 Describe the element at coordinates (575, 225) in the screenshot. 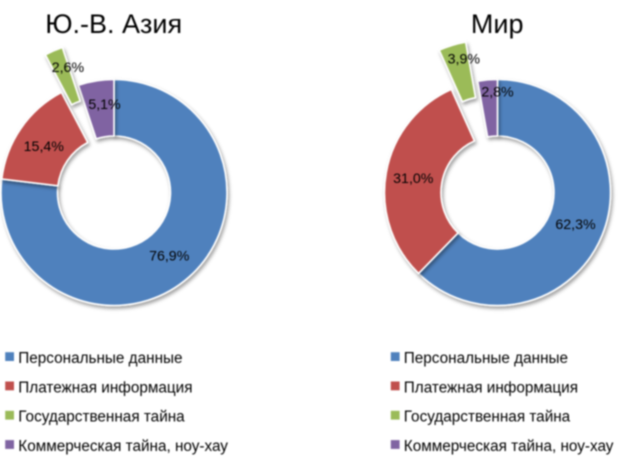

I see `svg-text: 62,3%` at that location.